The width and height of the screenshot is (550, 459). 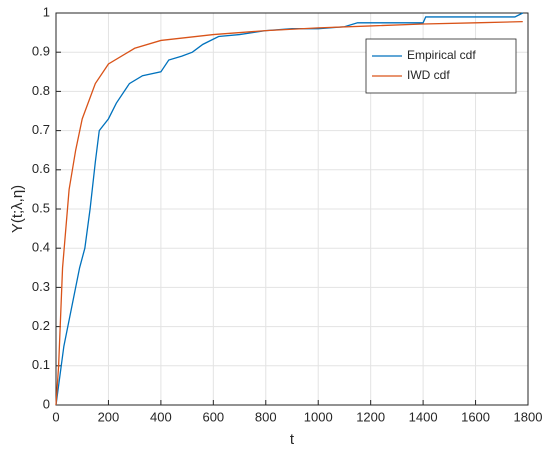 I want to click on x-tick-label: 800, so click(x=266, y=416).